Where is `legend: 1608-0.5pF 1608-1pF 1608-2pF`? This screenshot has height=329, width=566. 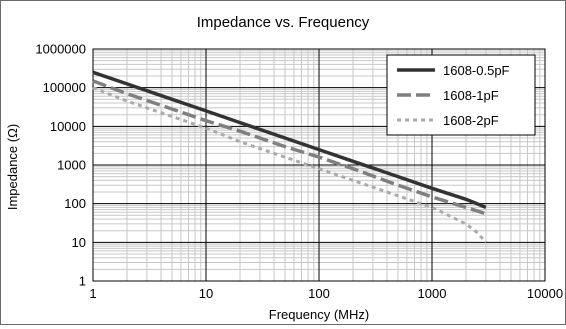 legend: 1608-0.5pF 1608-1pF 1608-2pF is located at coordinates (461, 95).